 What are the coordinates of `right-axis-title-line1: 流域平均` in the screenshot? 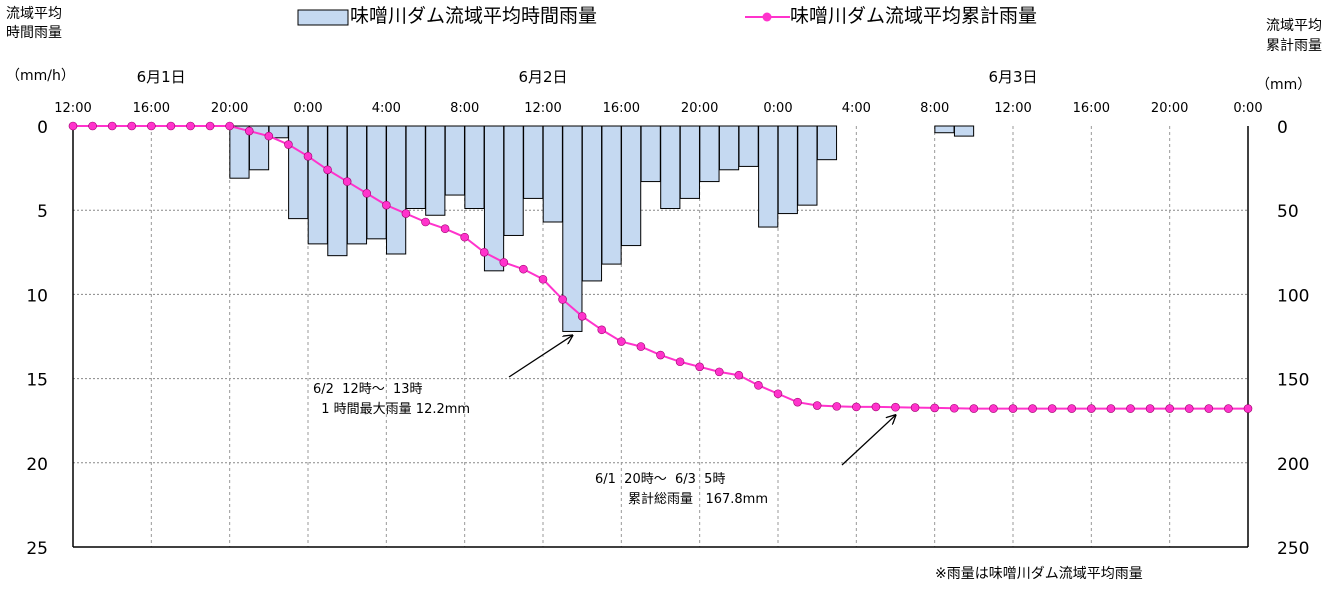 It's located at (1294, 26).